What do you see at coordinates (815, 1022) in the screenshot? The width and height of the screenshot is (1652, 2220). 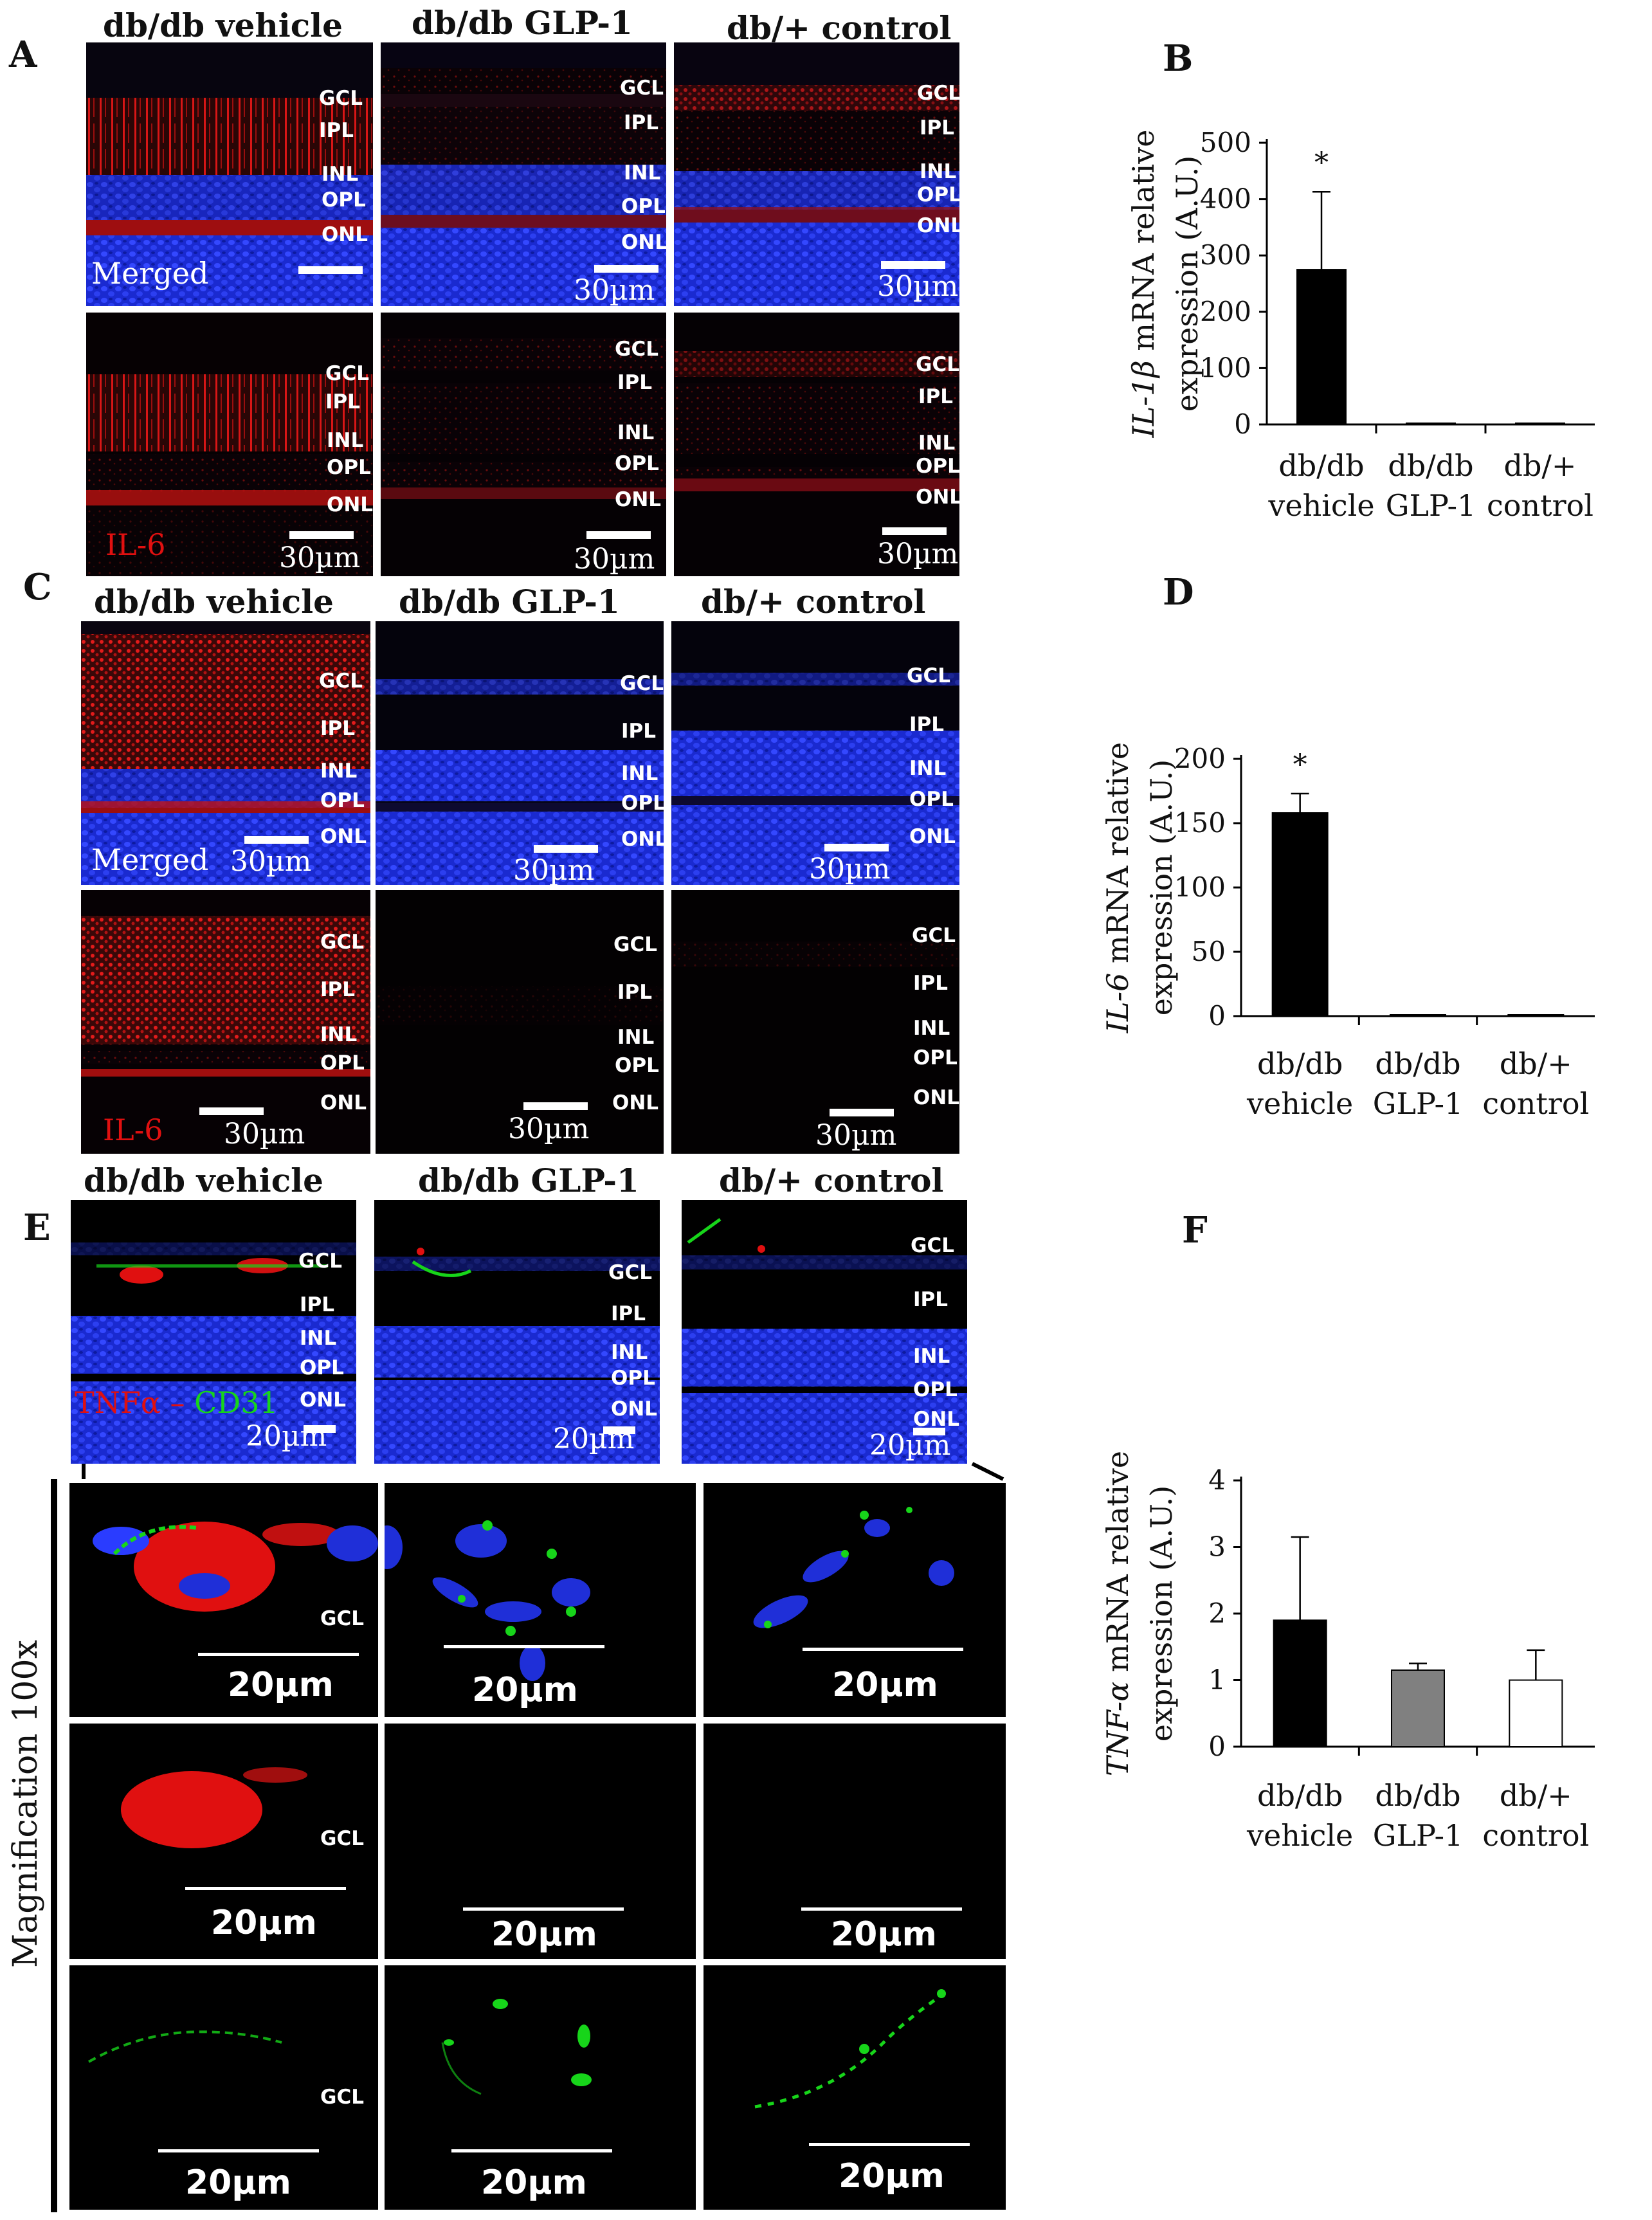 I see `micrograph-c-control-il6: GCL IPL INL OPL ONL 30µm` at bounding box center [815, 1022].